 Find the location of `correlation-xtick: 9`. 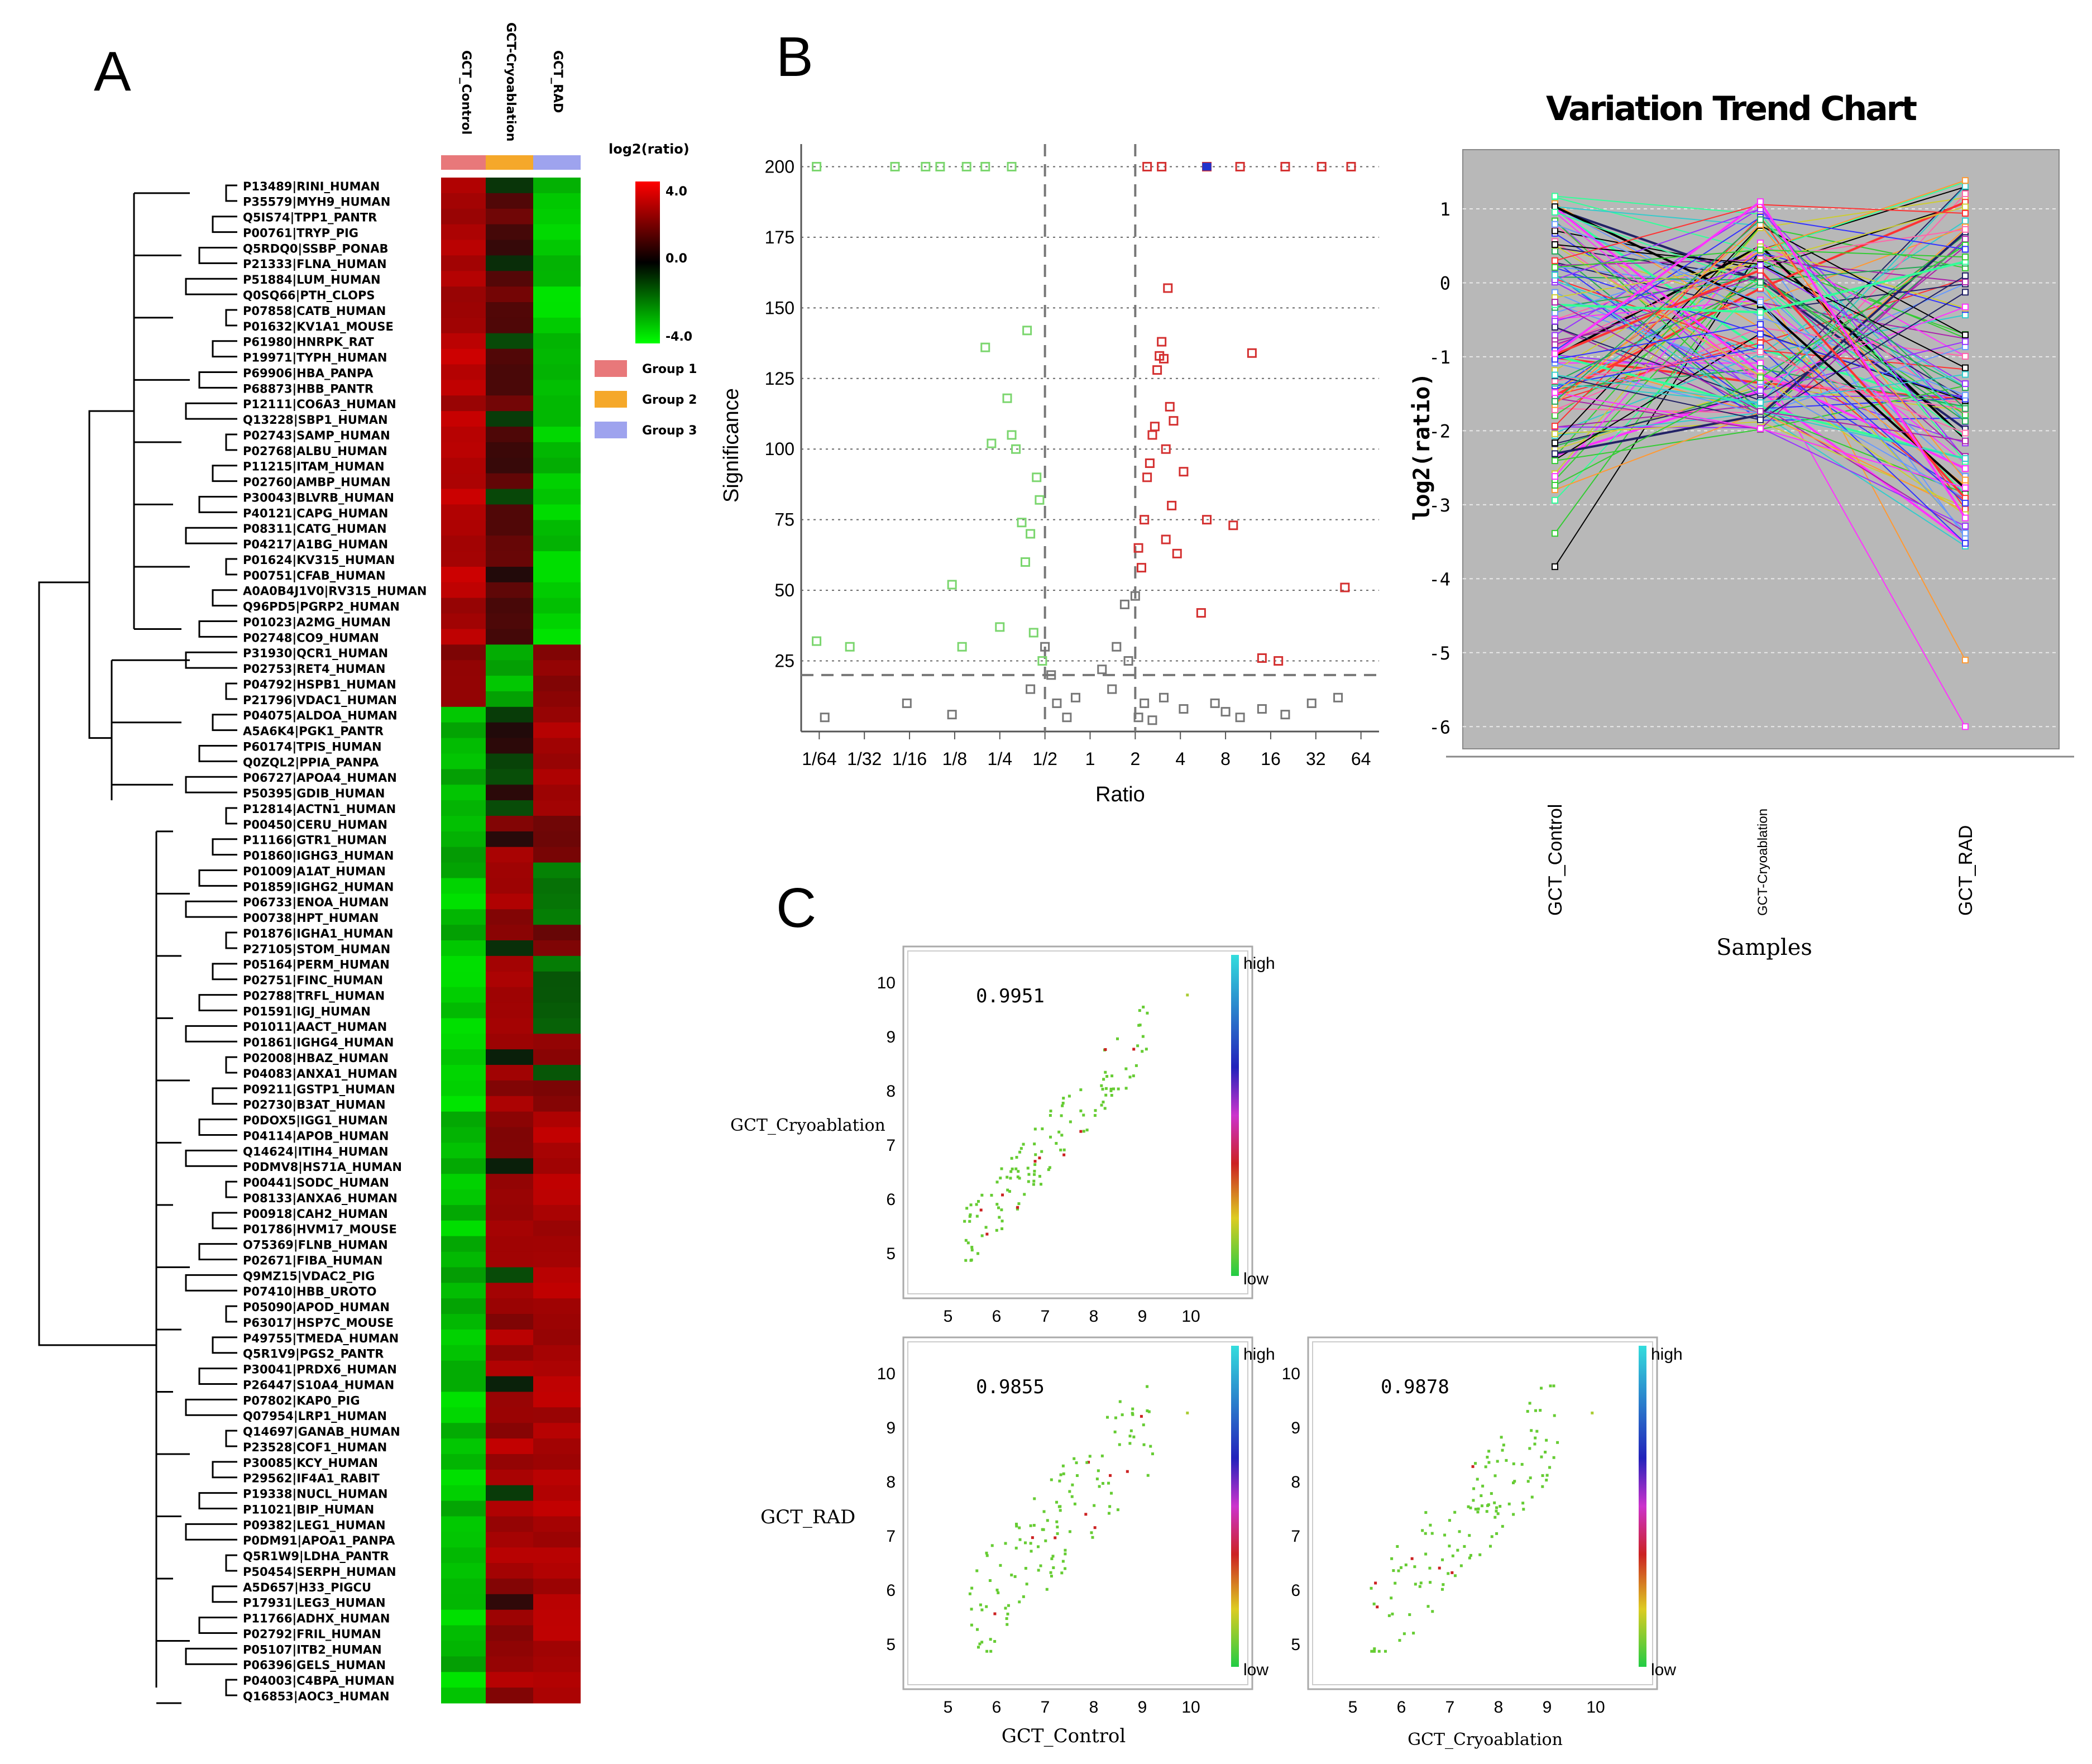

correlation-xtick: 9 is located at coordinates (1143, 1707).